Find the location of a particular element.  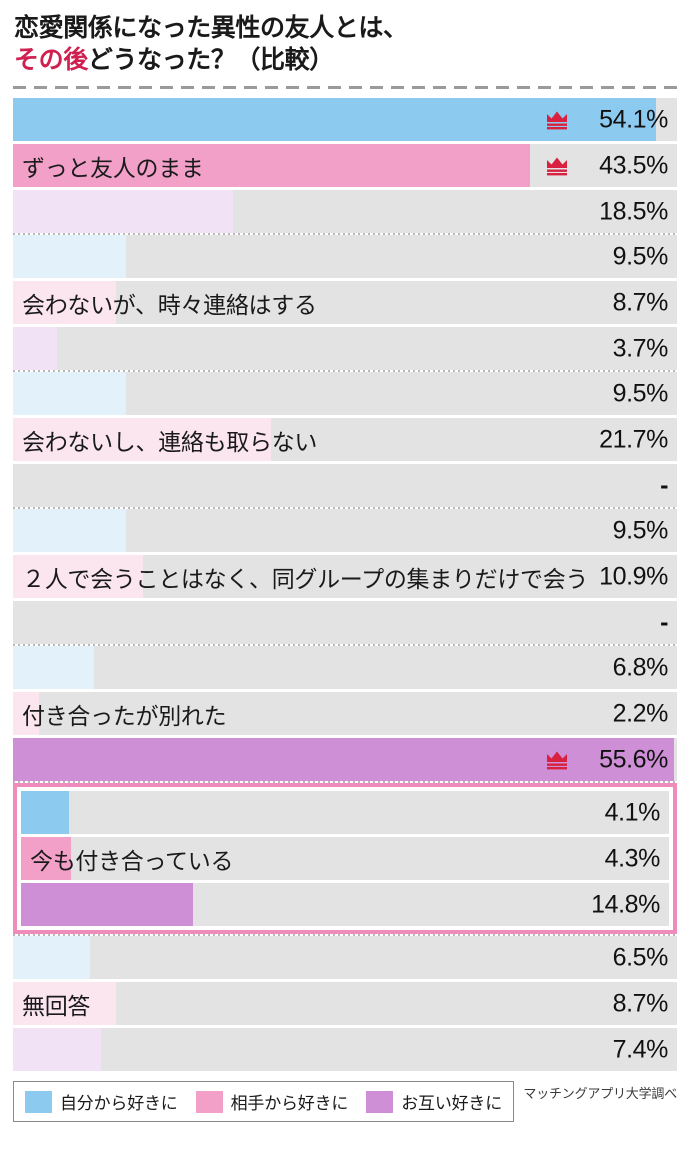

bar-value-label: 14.8% is located at coordinates (625, 904).